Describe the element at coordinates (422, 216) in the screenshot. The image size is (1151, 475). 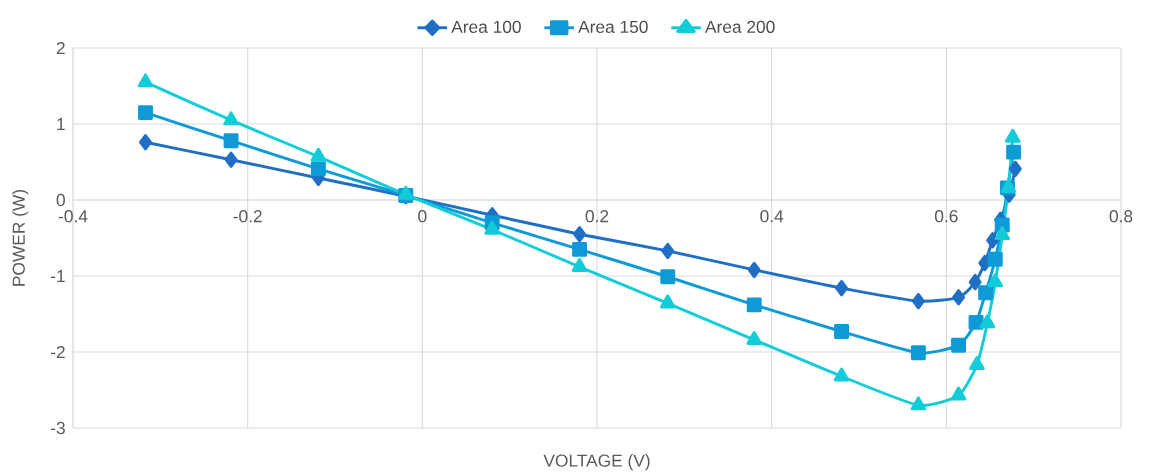
I see `x-tick-label: 0` at that location.